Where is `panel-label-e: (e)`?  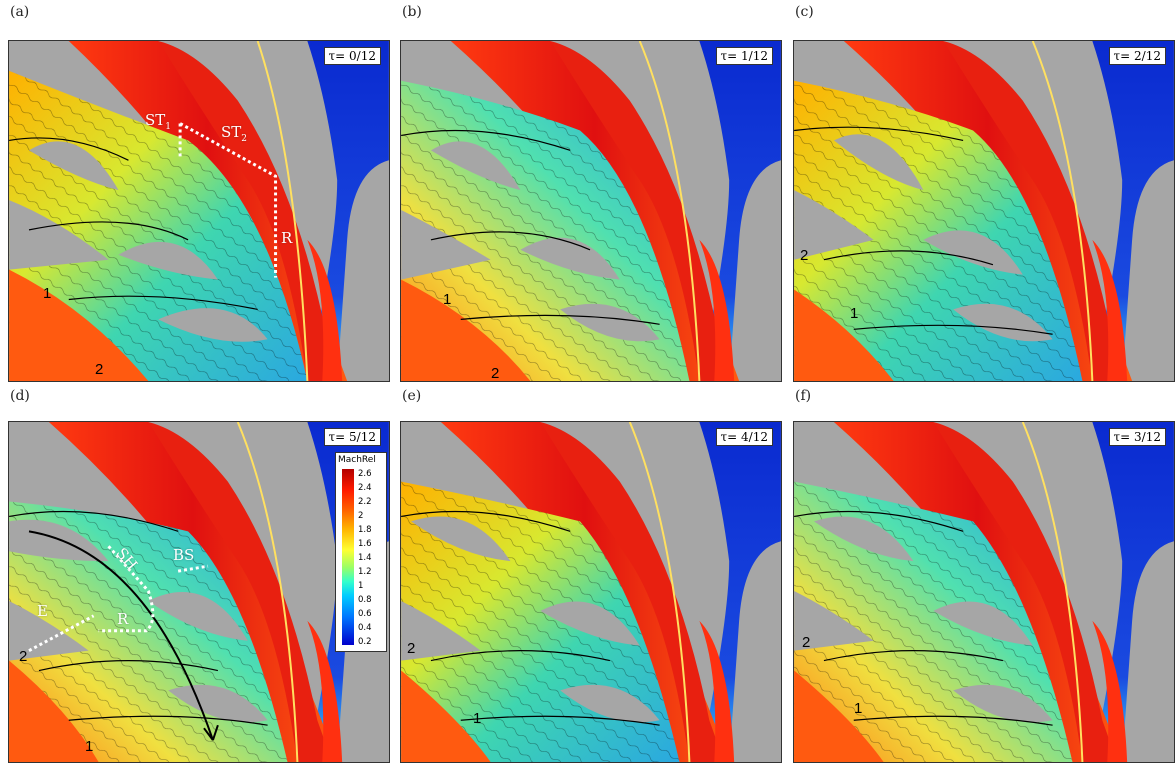 panel-label-e: (e) is located at coordinates (412, 396).